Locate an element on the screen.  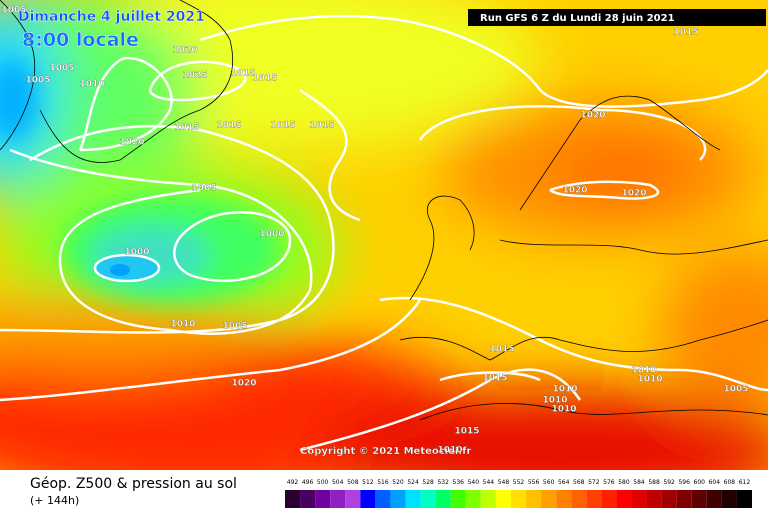
scale-label: 612 is located at coordinates (745, 482).